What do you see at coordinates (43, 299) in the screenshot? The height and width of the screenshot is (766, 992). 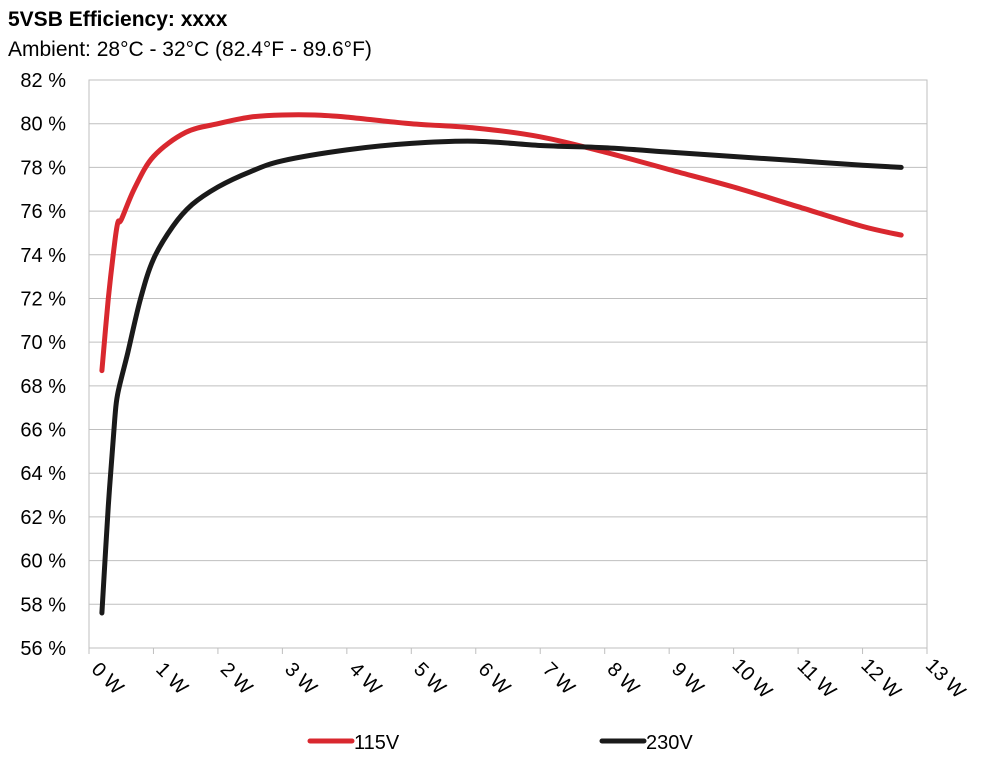 I see `y-tick-label: 72 %` at bounding box center [43, 299].